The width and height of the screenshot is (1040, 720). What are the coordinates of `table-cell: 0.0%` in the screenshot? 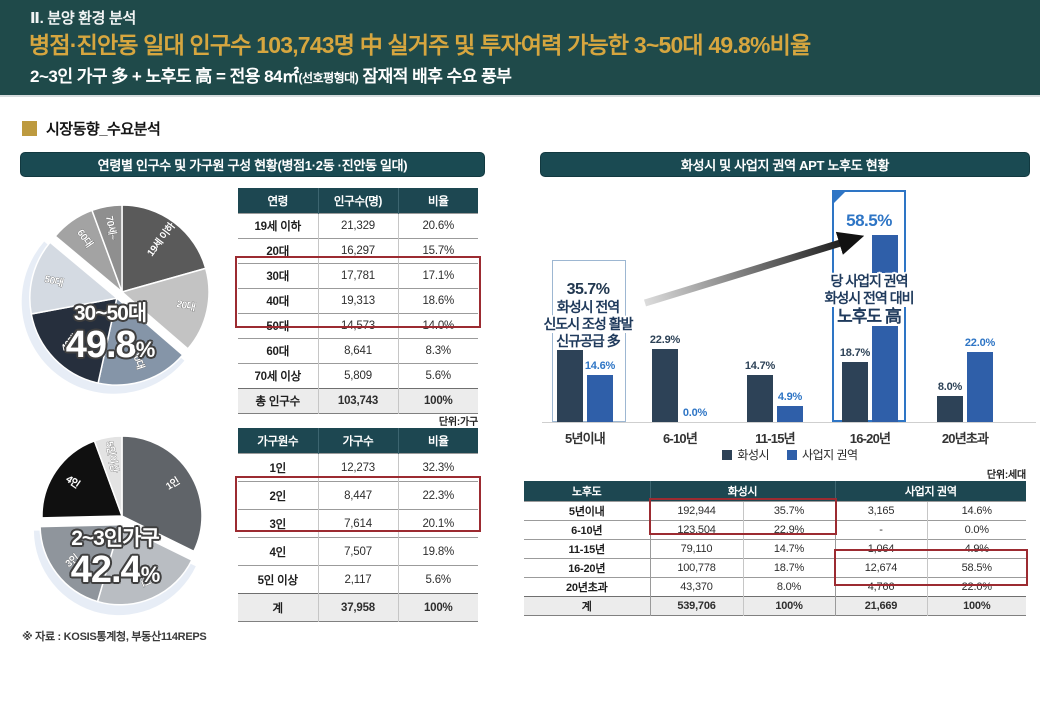 It's located at (976, 530).